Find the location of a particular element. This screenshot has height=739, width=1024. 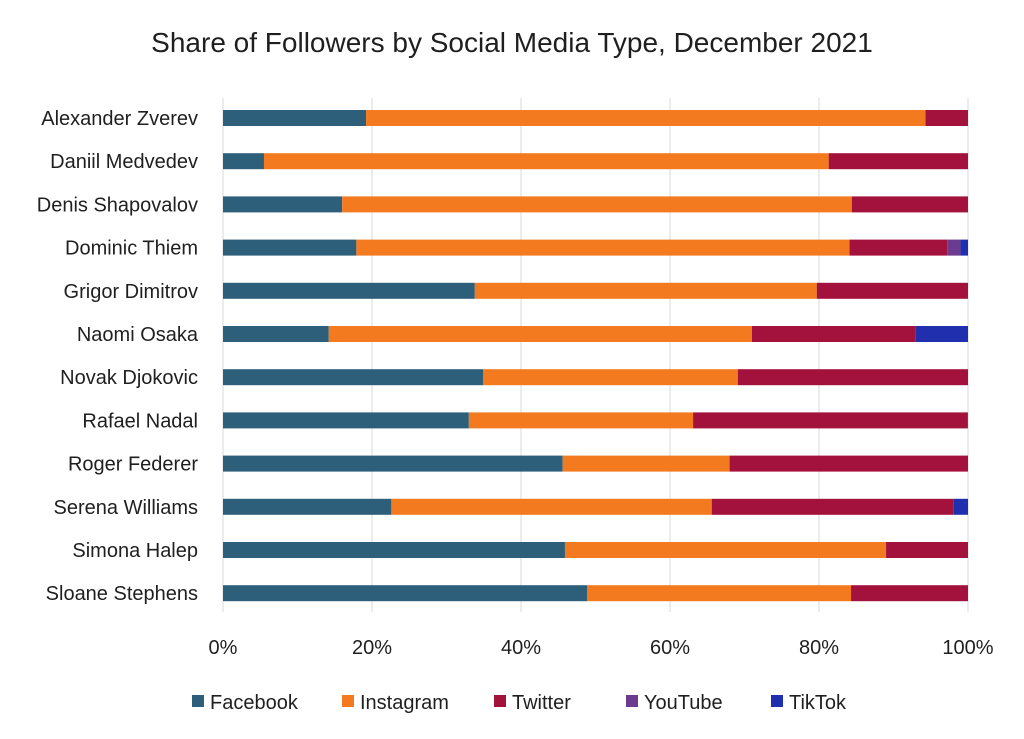

category-label: Denis Shapovalov is located at coordinates (117, 205).